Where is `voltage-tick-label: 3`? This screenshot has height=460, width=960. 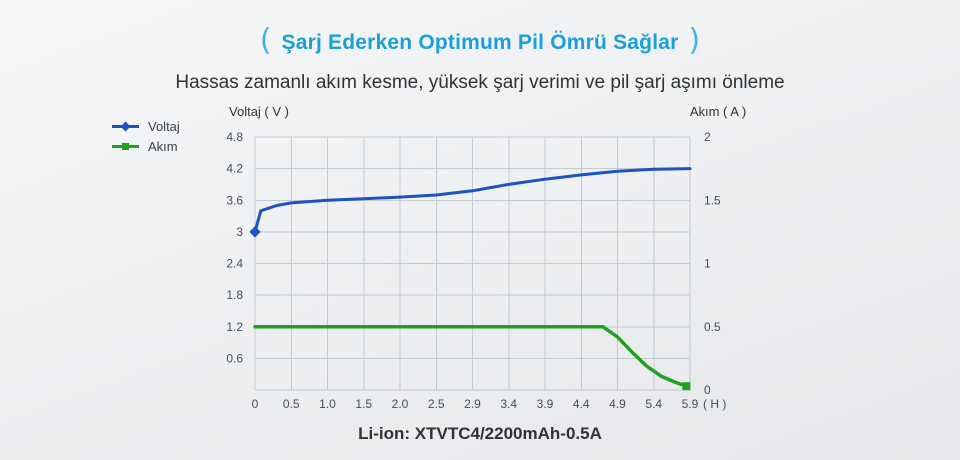
voltage-tick-label: 3 is located at coordinates (239, 232).